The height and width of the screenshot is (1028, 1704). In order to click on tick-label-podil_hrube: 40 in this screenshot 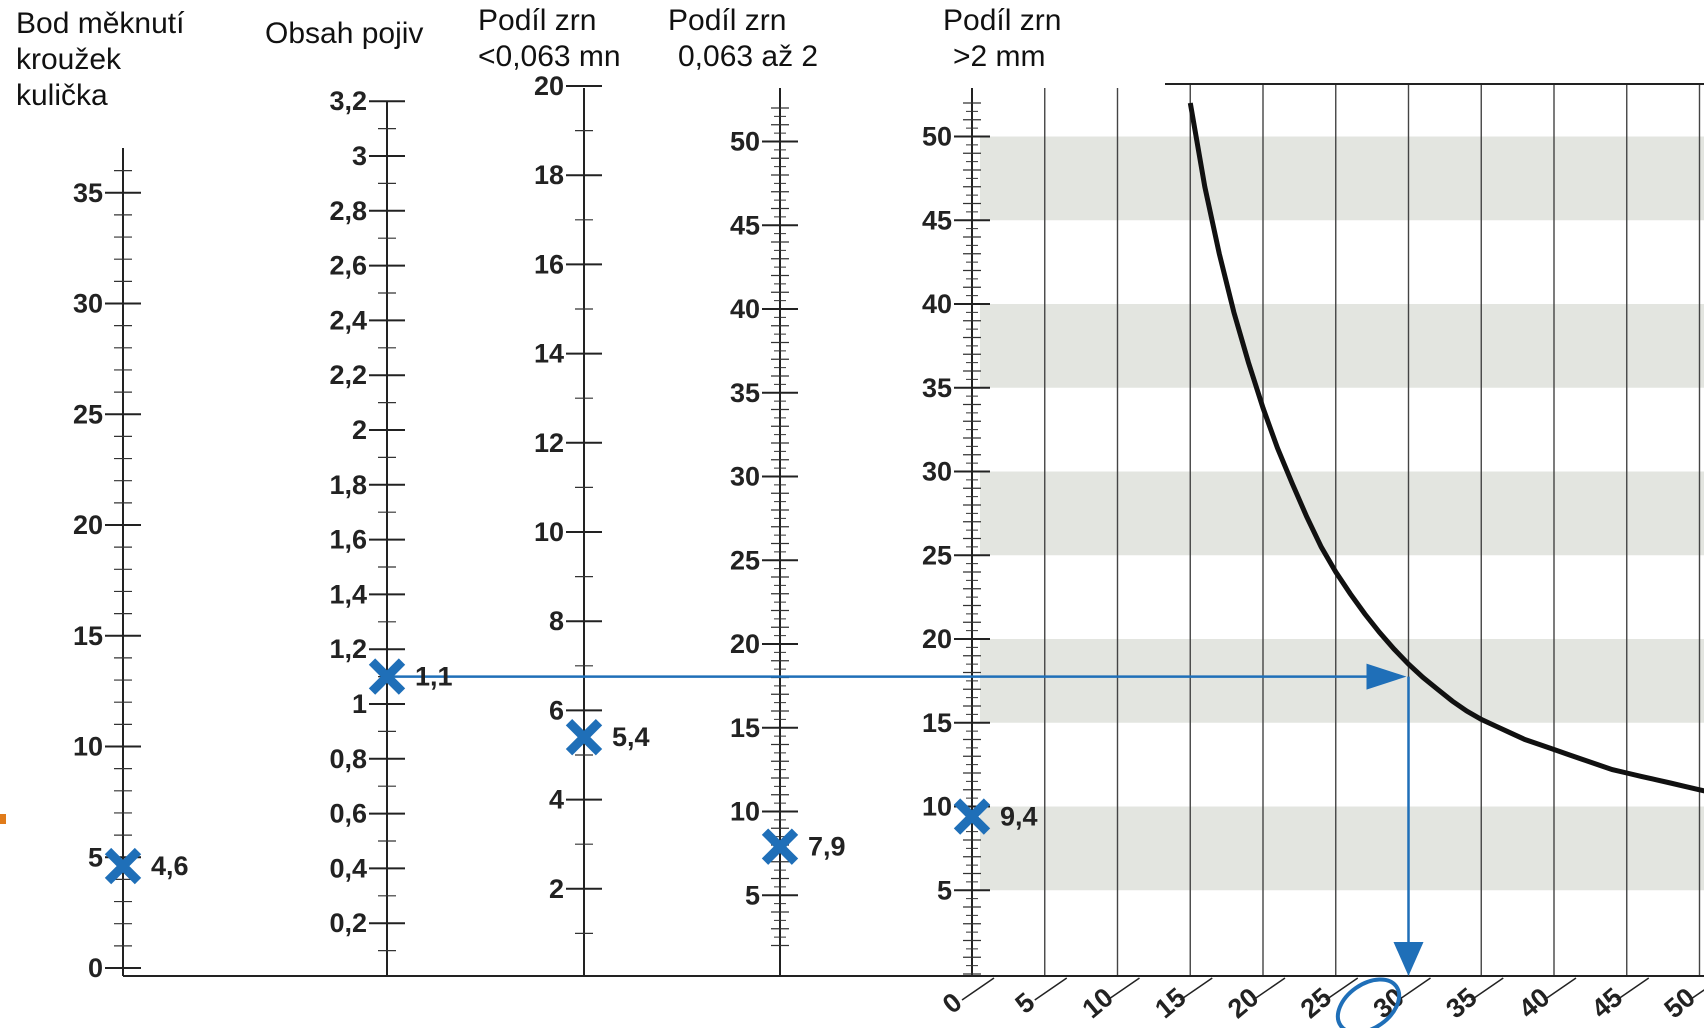, I will do `click(937, 304)`.